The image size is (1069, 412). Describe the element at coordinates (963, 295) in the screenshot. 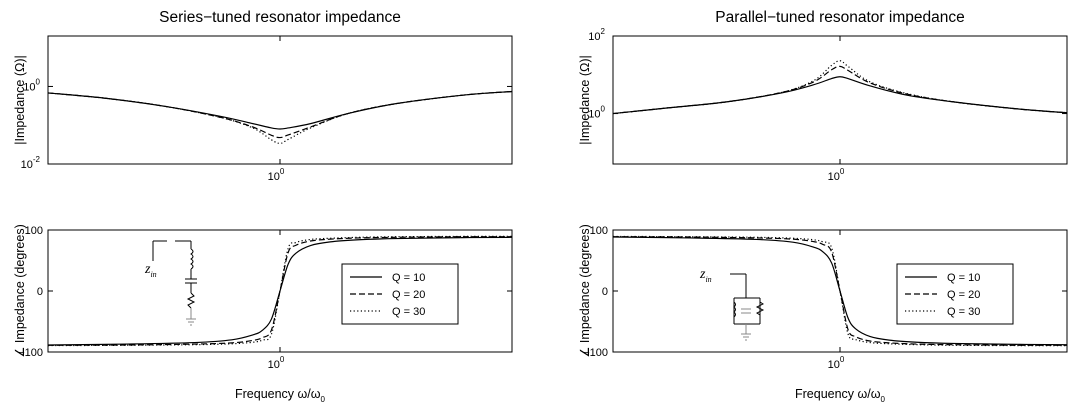

I see `parallel-phase-legend-label-q2: Q = 20` at that location.